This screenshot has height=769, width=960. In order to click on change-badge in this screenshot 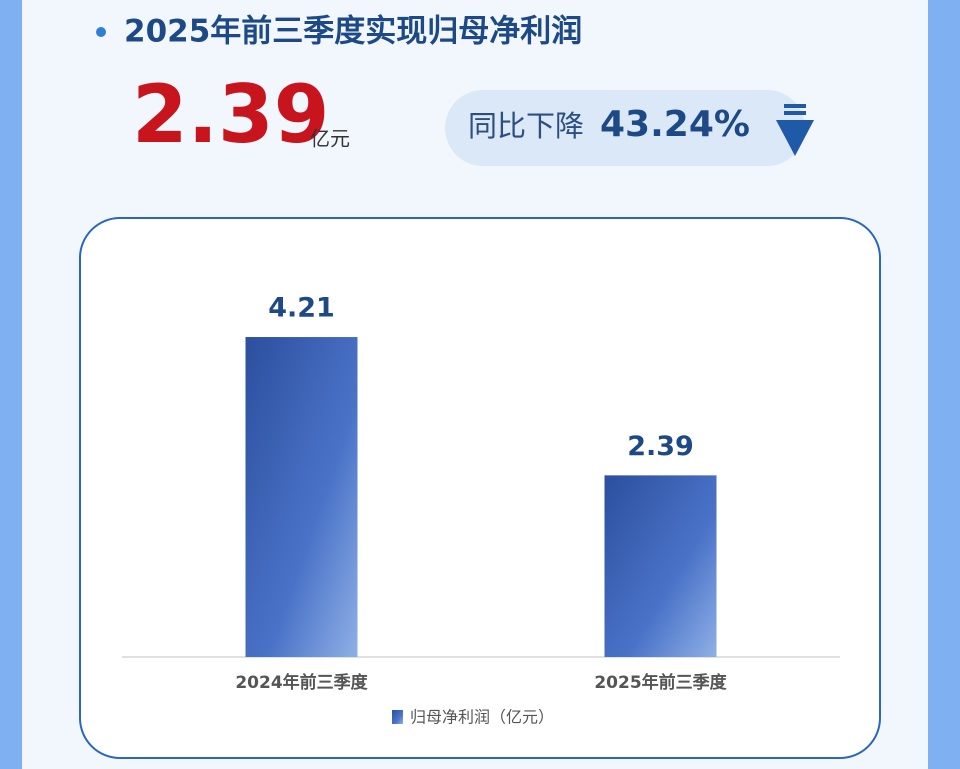, I will do `click(625, 128)`.